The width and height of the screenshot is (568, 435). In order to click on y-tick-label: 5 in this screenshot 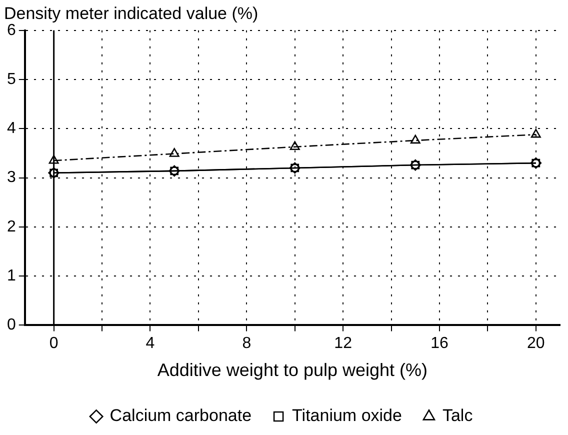, I will do `click(11, 79)`.